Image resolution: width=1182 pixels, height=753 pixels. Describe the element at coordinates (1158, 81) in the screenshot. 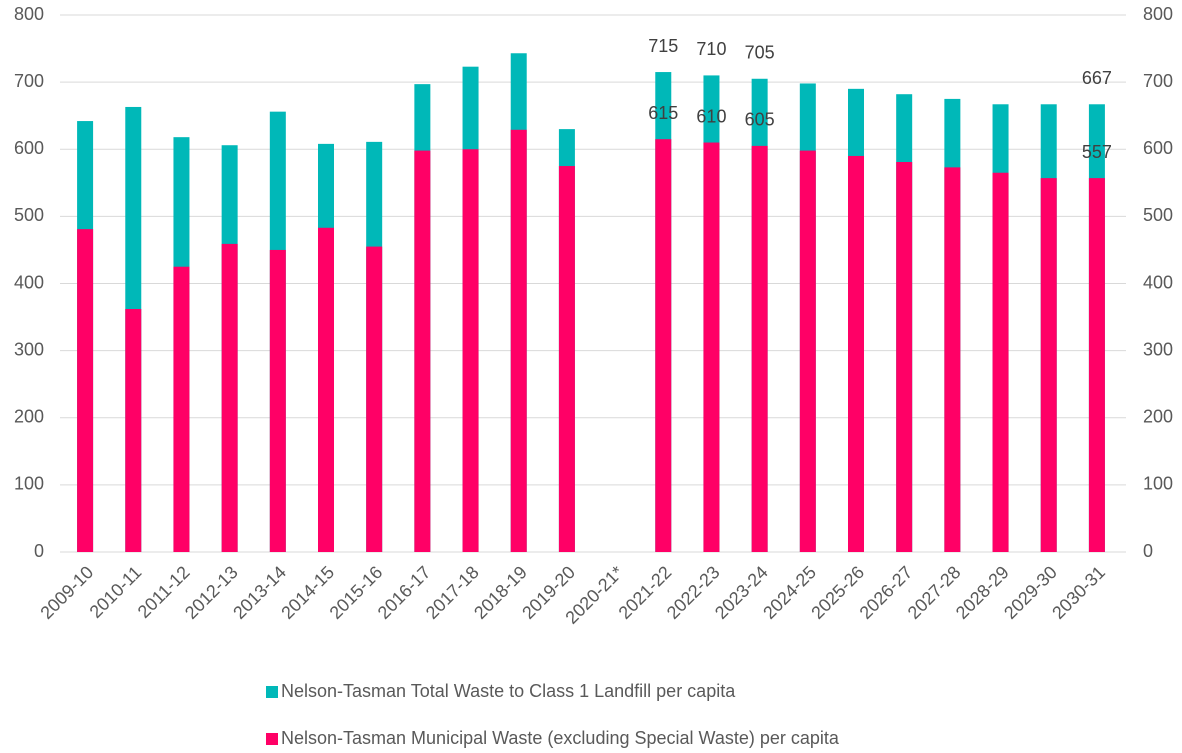

I see `y2-tick-label: 700` at that location.